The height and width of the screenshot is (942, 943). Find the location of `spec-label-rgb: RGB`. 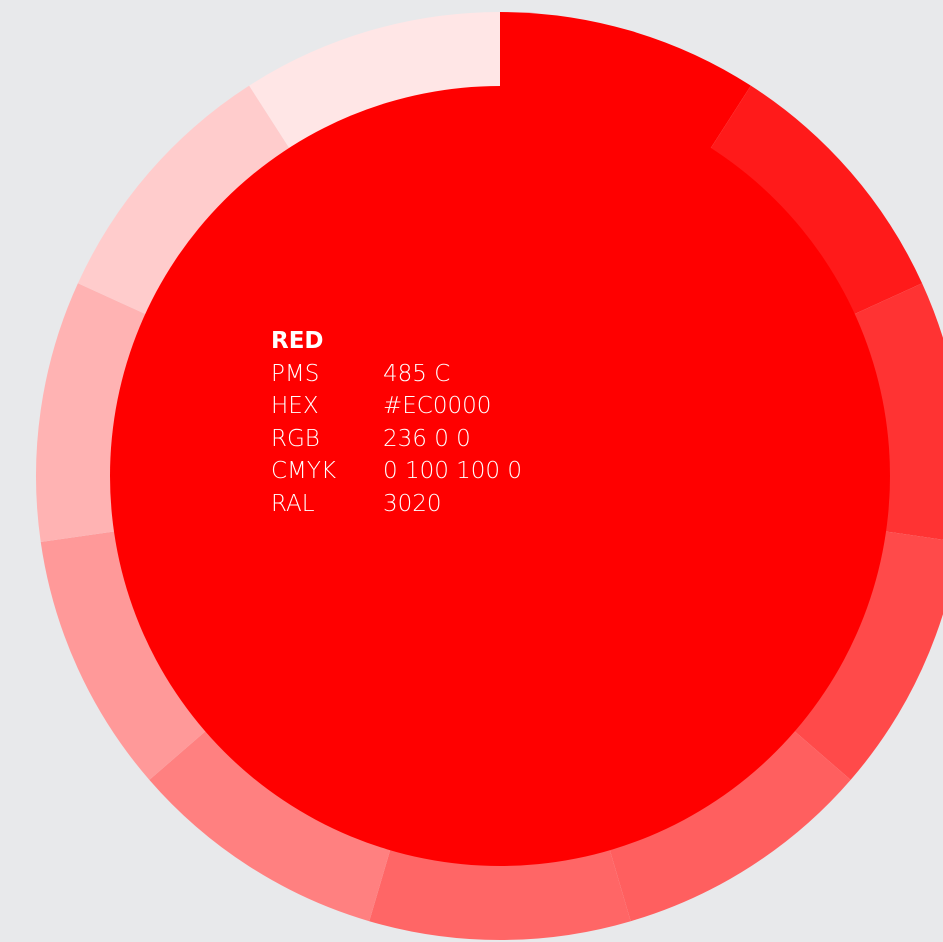

spec-label-rgb: RGB is located at coordinates (295, 438).